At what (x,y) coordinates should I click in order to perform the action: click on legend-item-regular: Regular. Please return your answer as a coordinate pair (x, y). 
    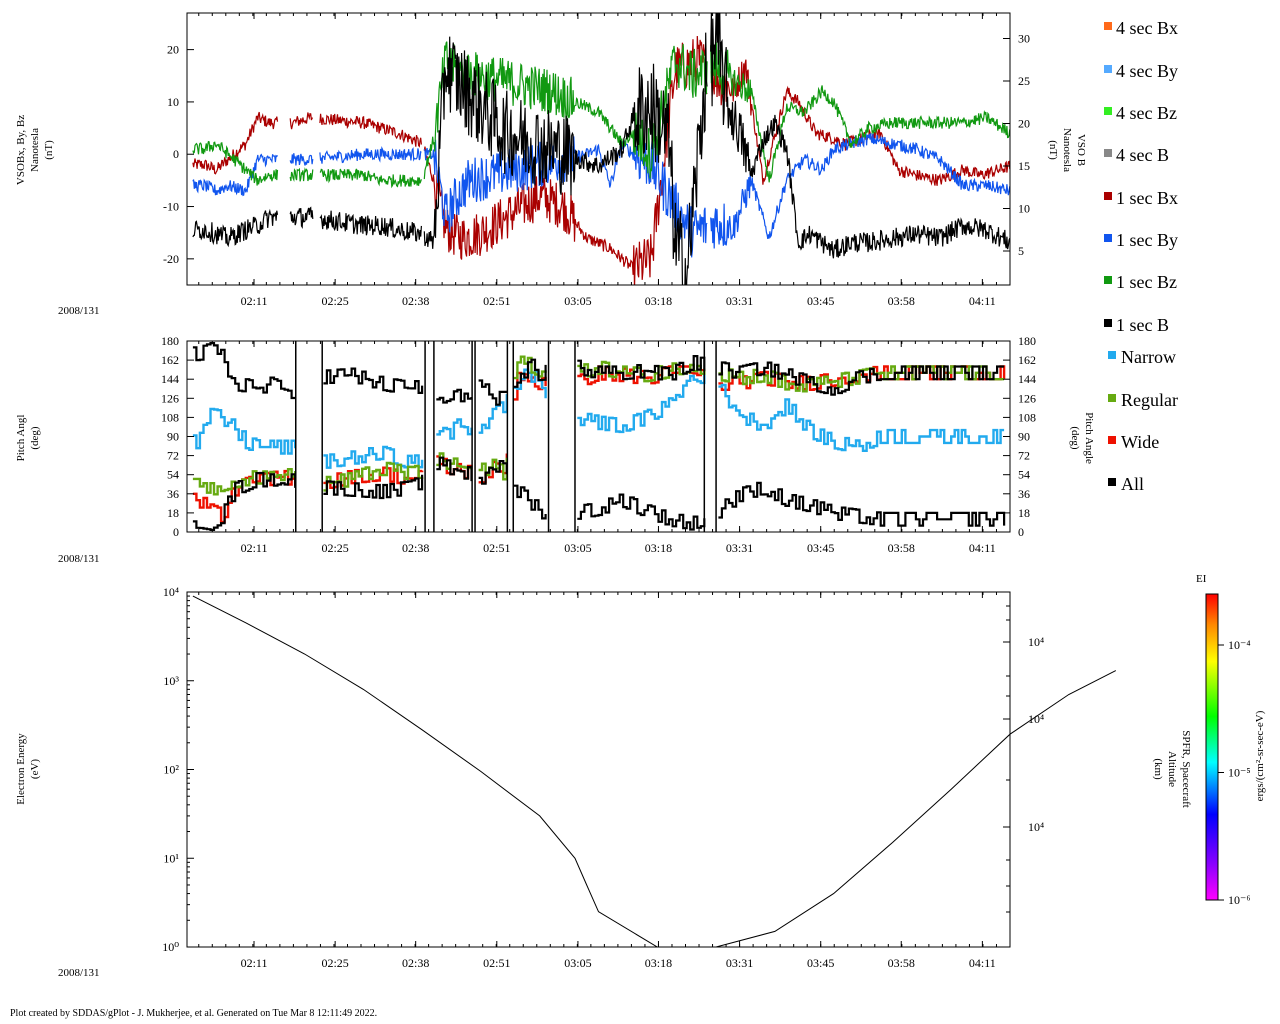
    Looking at the image, I should click on (1143, 400).